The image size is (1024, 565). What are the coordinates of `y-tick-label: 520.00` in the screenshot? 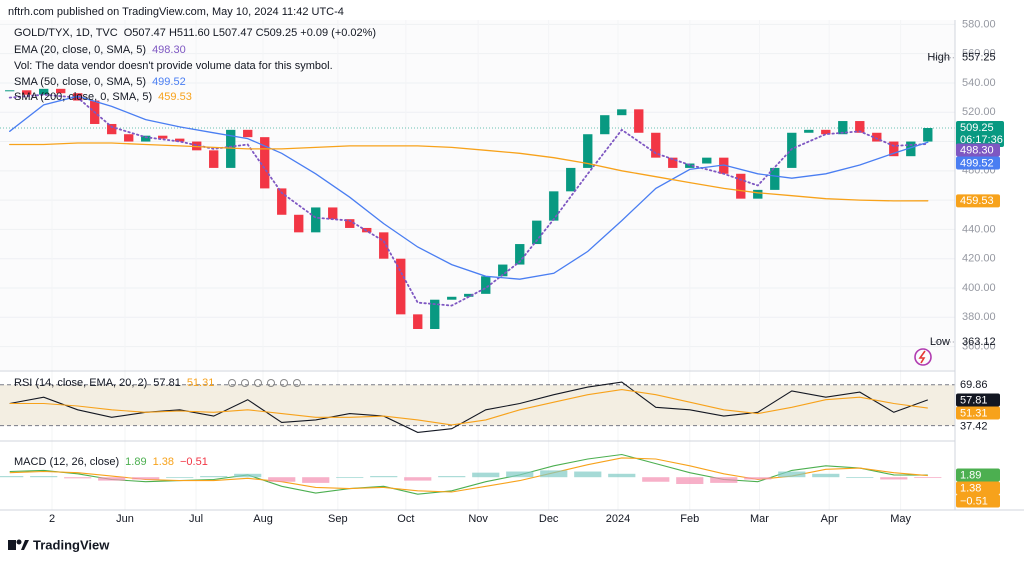 It's located at (979, 112).